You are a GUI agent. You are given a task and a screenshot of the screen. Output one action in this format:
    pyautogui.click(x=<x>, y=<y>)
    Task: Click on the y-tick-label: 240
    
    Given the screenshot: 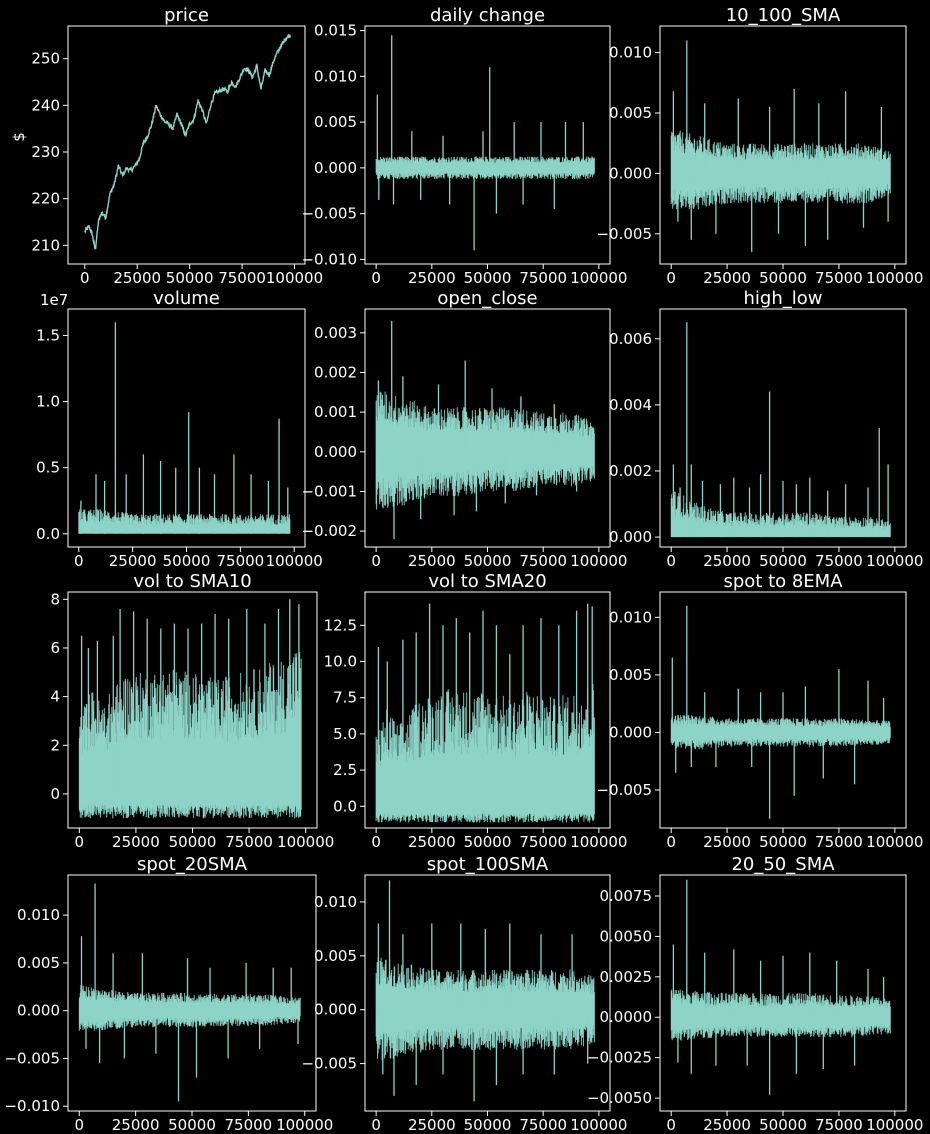 What is the action you would take?
    pyautogui.click(x=45, y=105)
    